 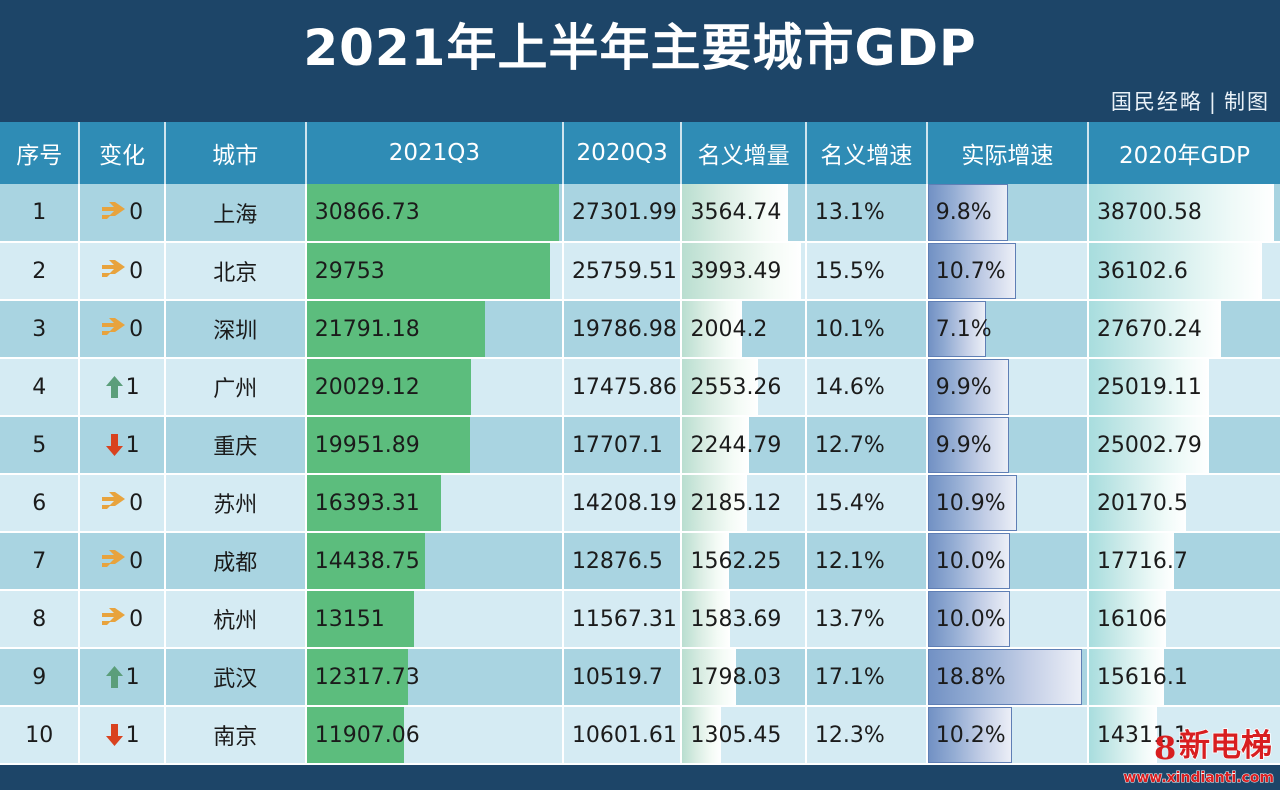 I want to click on q3-2020-value: 17475.86, so click(x=624, y=387).